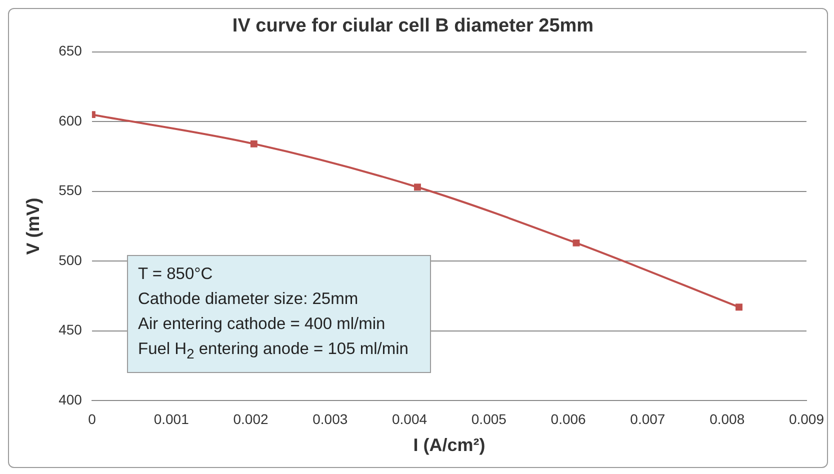  I want to click on y-tick-label: 650, so click(70, 50).